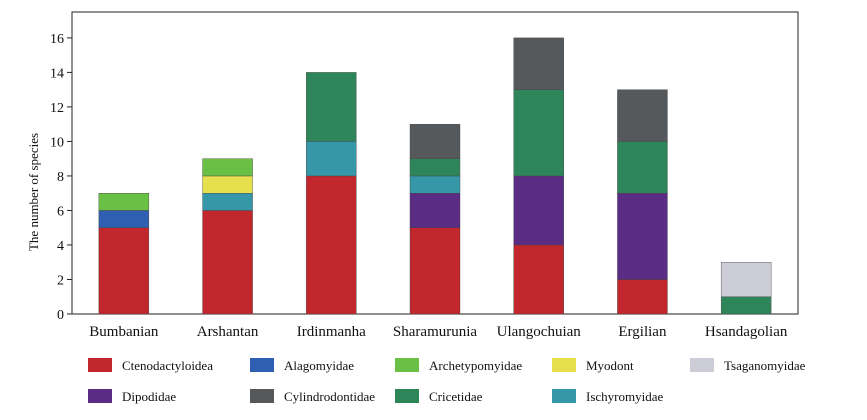 The image size is (867, 420). Describe the element at coordinates (57, 39) in the screenshot. I see `y-tick-label: 16` at that location.